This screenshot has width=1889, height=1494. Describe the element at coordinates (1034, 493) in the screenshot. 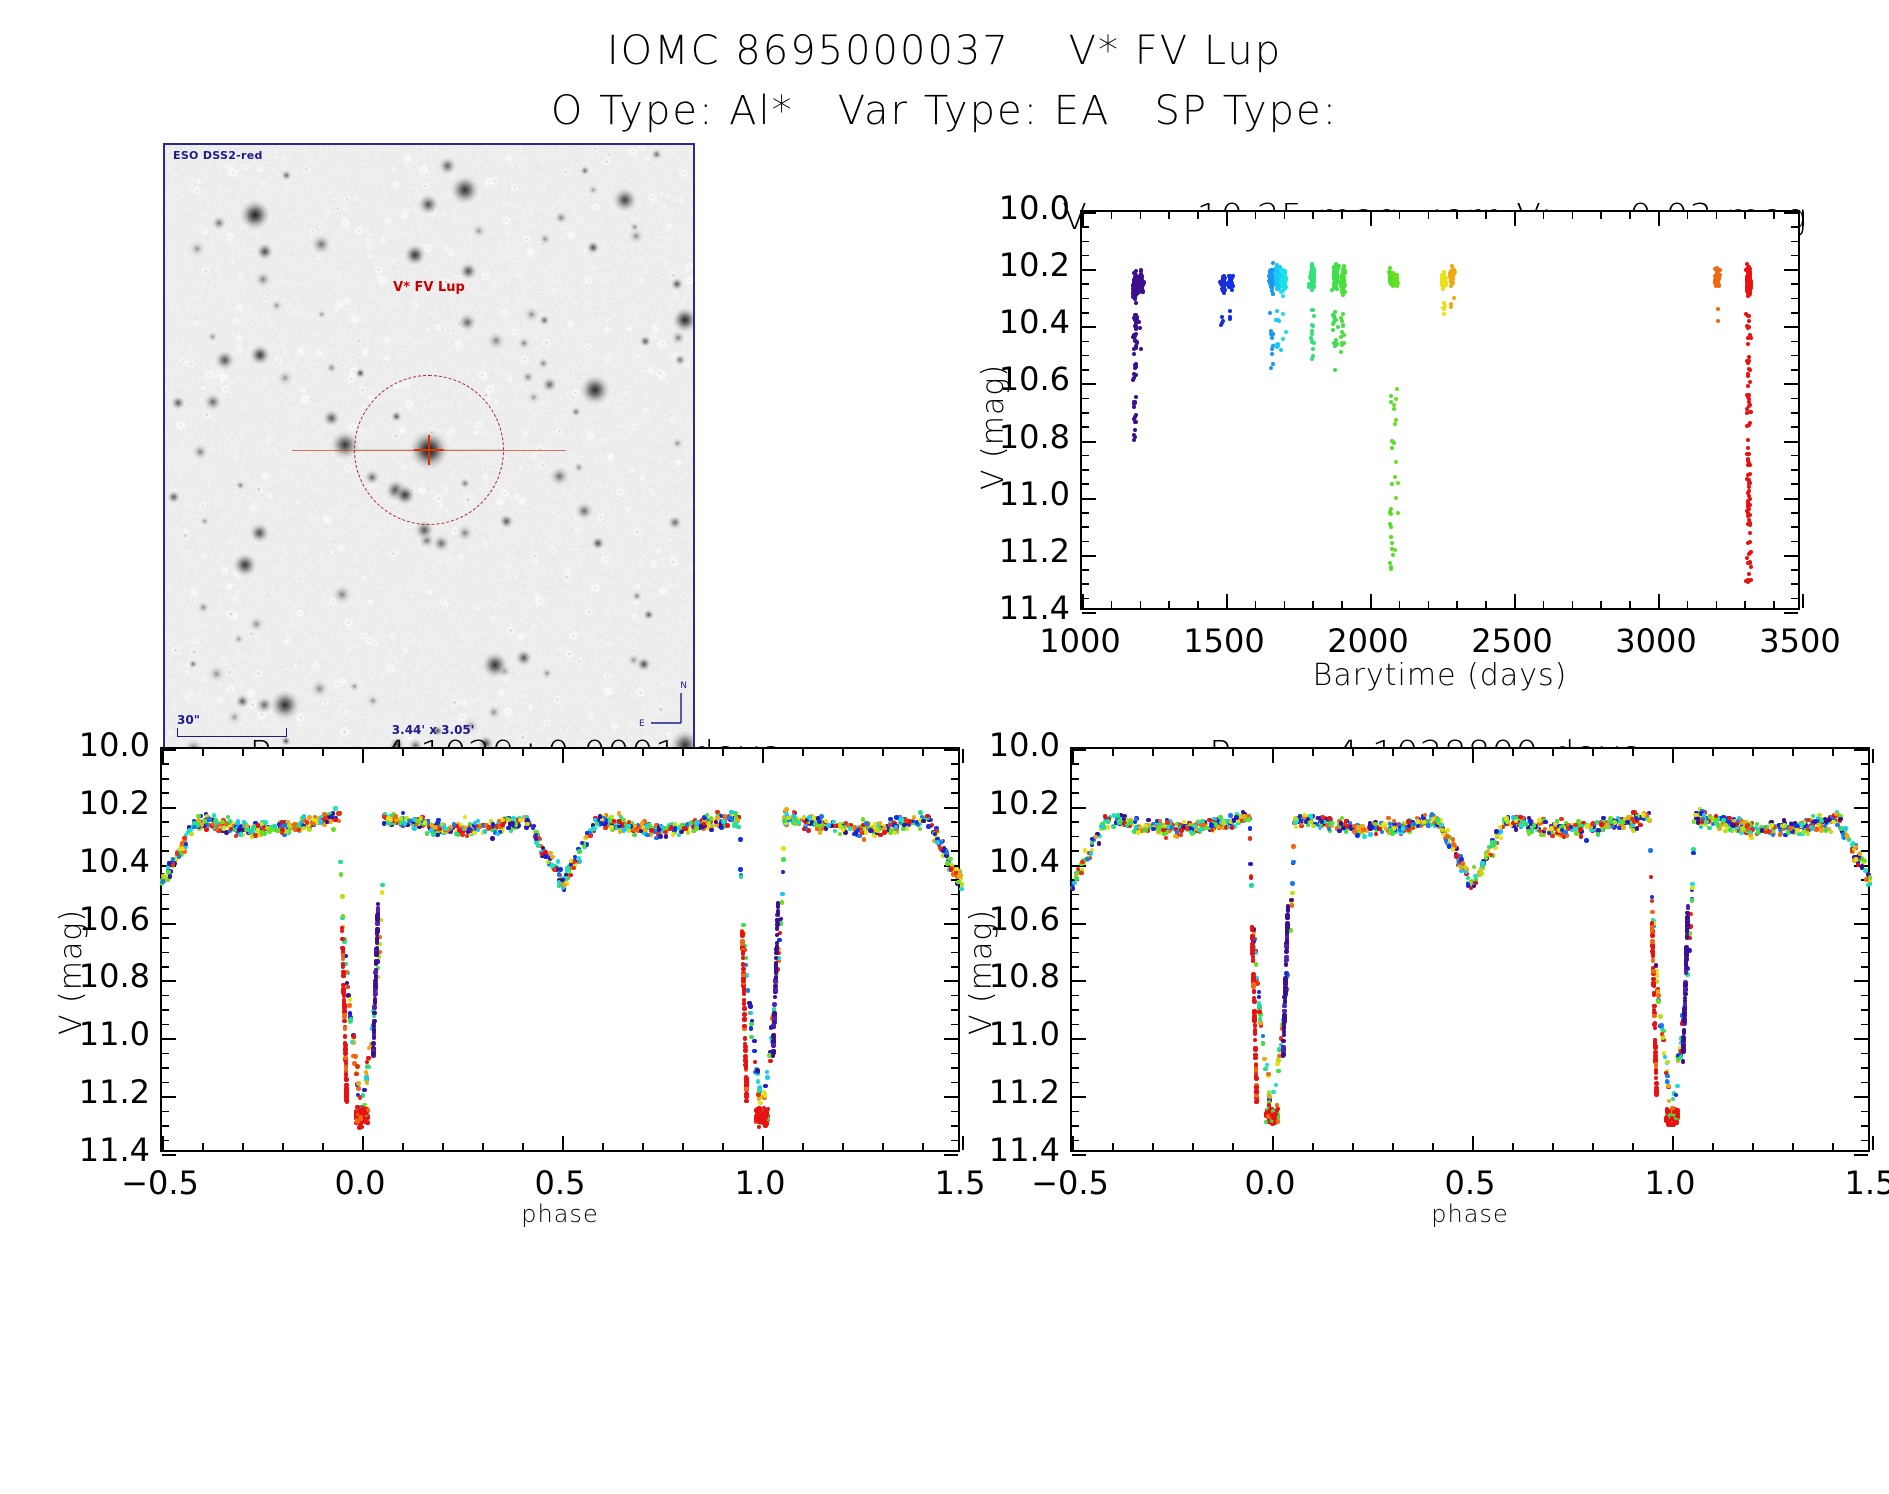

I see `y-tick-label: 11.0` at that location.